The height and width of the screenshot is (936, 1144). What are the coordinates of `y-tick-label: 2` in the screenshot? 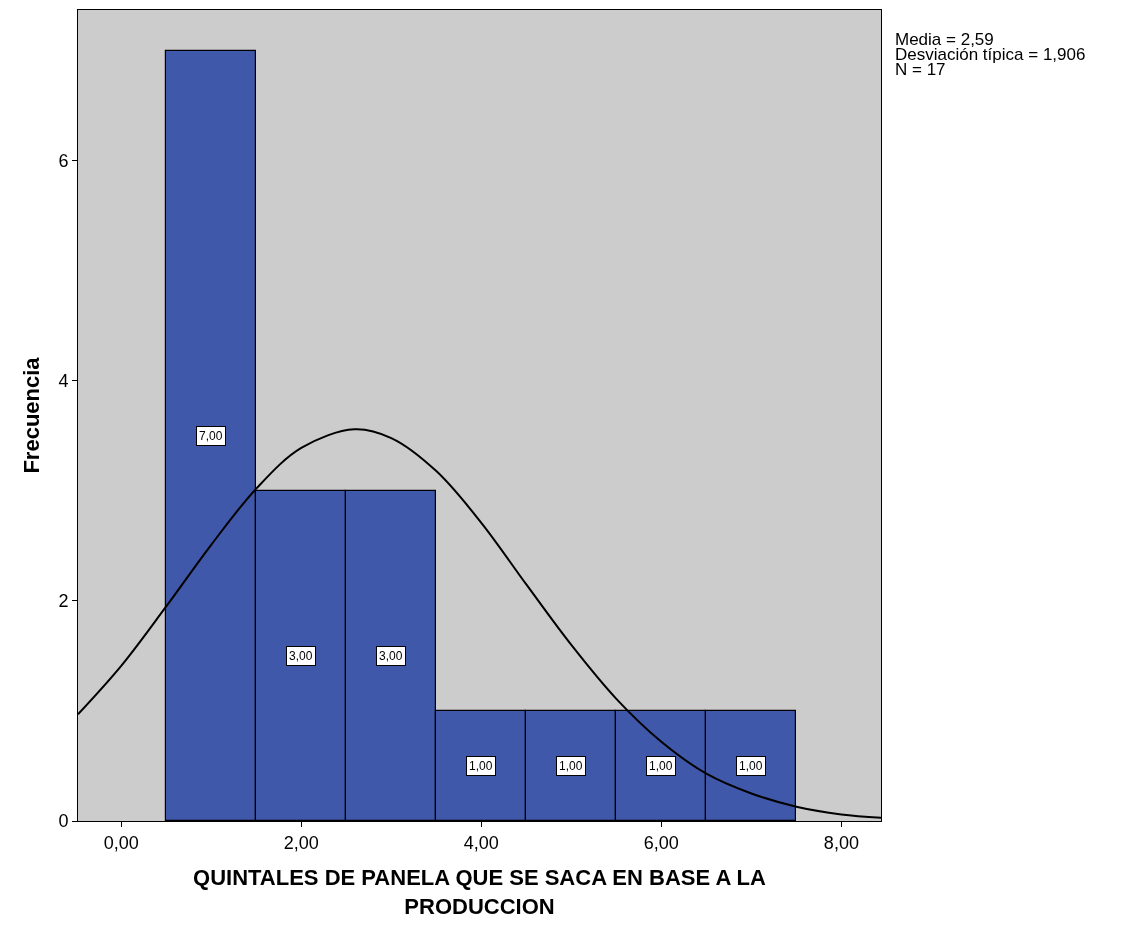 It's located at (63, 601).